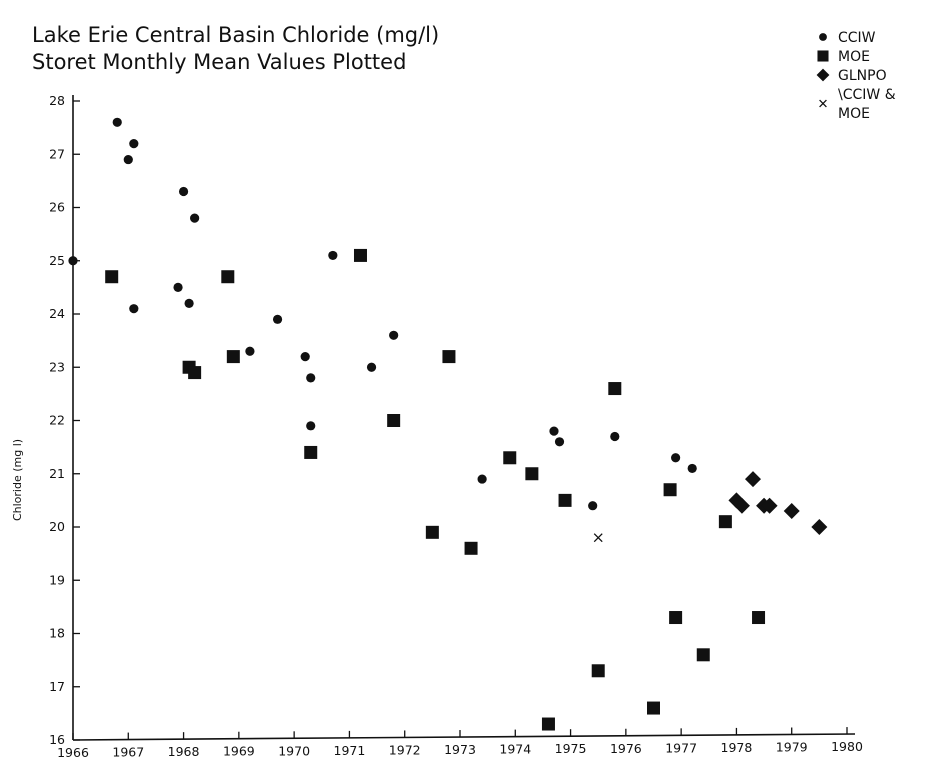  I want to click on y-tick-label: 17, so click(57, 686).